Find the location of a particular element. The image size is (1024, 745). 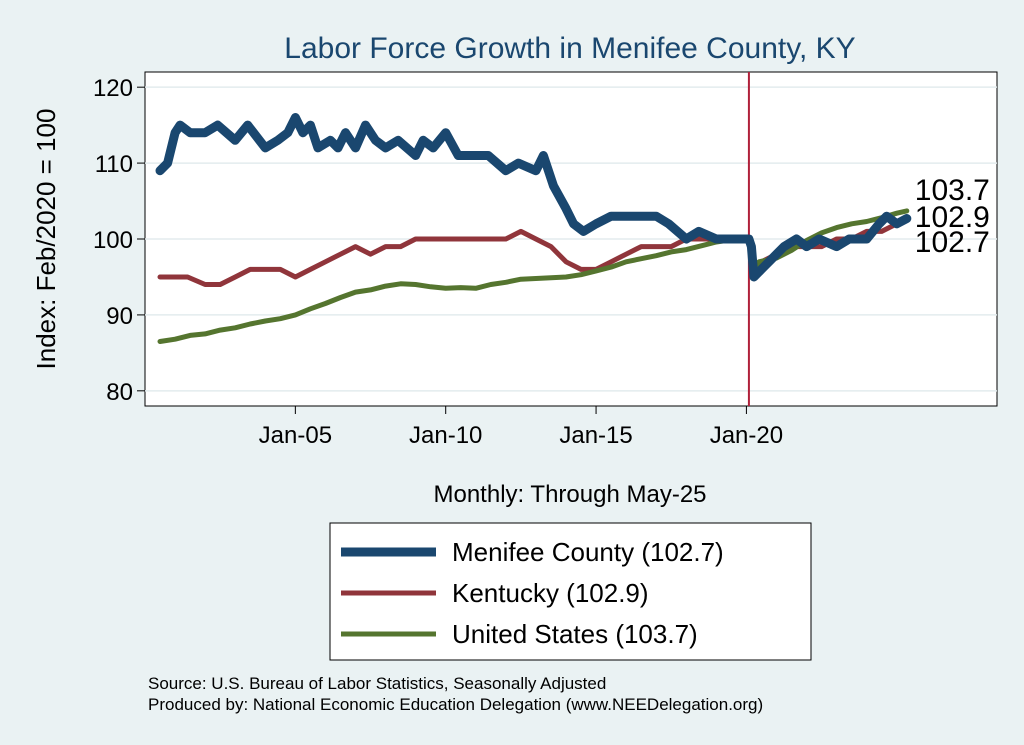

end-label-102.9: 102.9 is located at coordinates (952, 217).